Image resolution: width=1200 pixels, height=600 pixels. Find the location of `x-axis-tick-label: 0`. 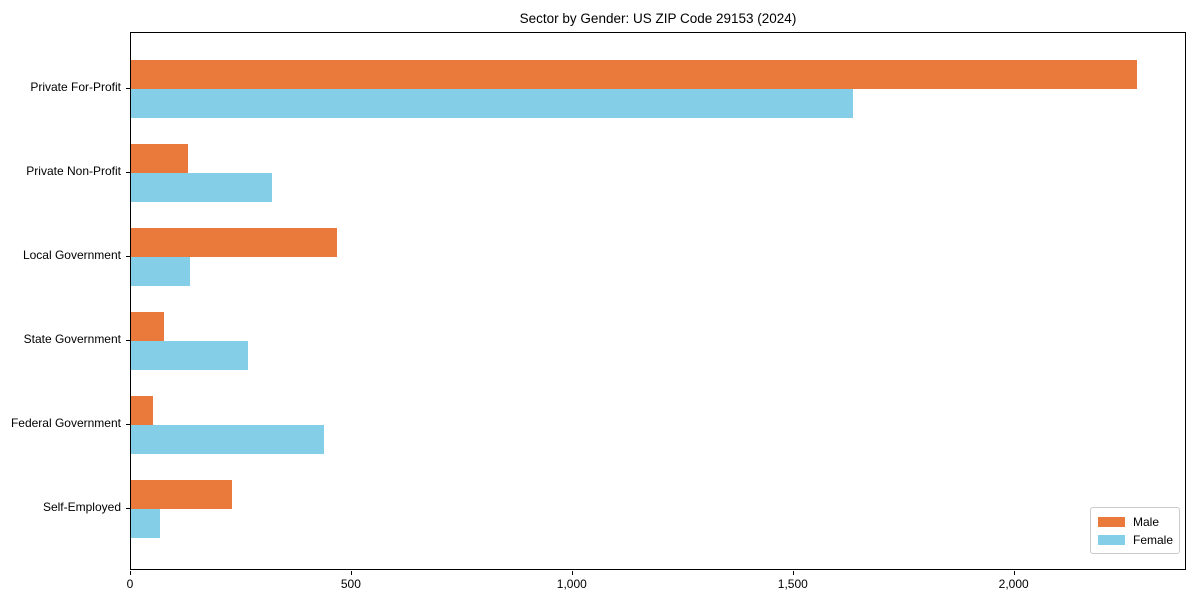

x-axis-tick-label: 0 is located at coordinates (130, 584).